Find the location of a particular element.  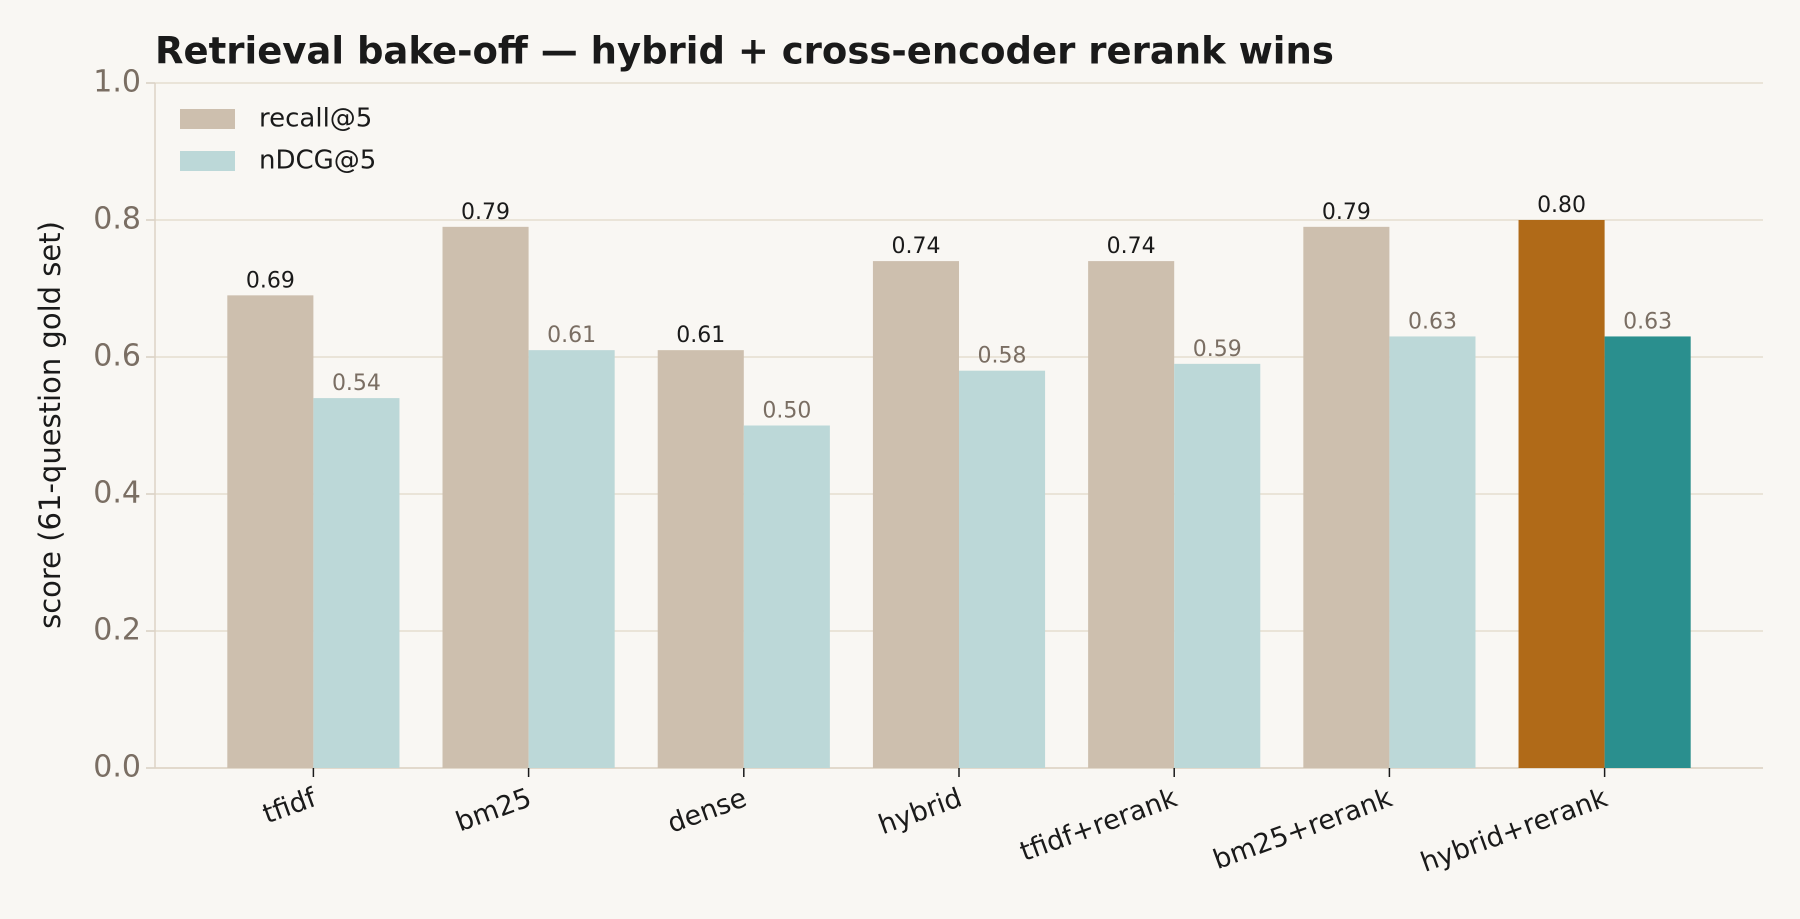

y-tick-label: 0.0 is located at coordinates (117, 767).